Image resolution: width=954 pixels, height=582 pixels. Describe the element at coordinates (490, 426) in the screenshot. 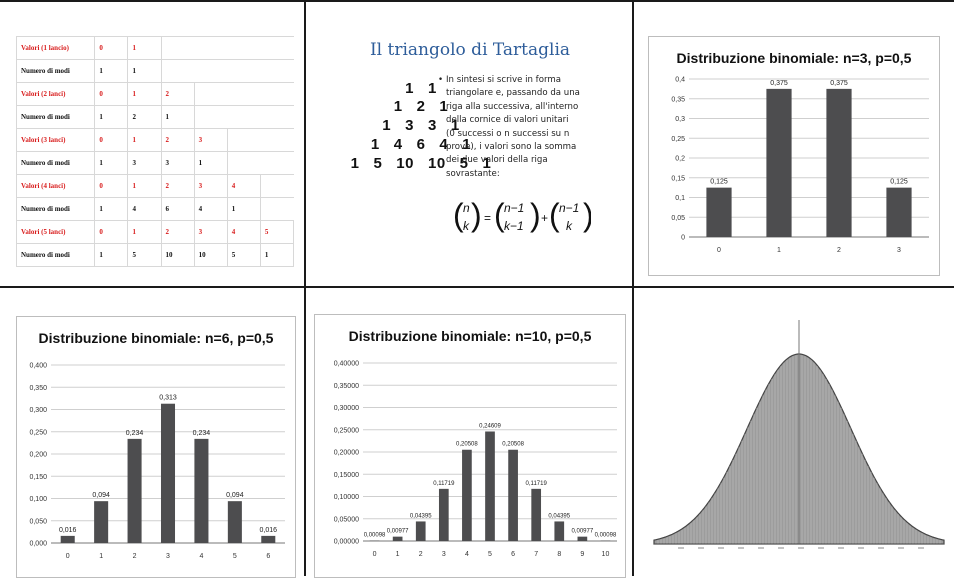

I see `data-label: 0,24609` at that location.